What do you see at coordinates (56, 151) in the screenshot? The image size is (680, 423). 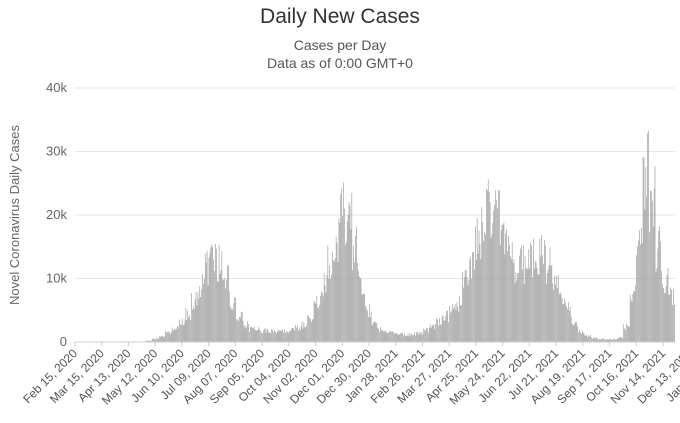 I see `y-tick-label: 30k` at bounding box center [56, 151].